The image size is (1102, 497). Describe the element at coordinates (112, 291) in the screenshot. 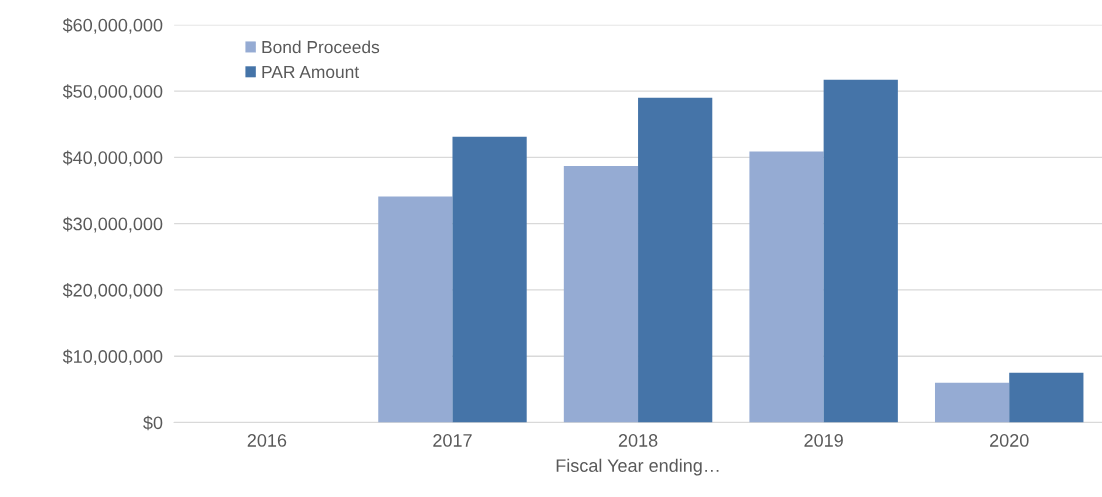

I see `y-tick-label: $20,000,000` at that location.